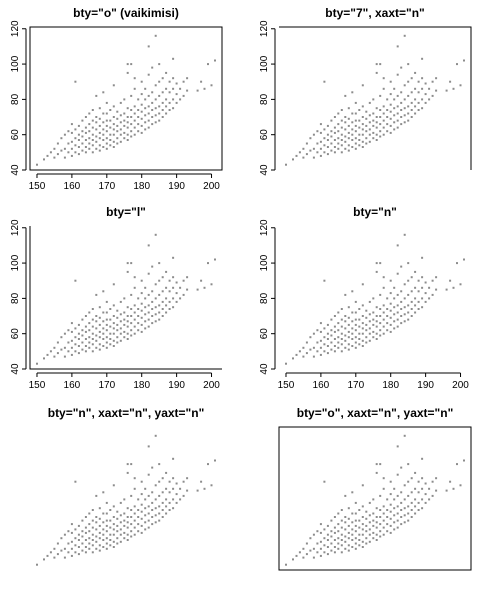  I want to click on y-tick-label: 100, so click(264, 63).